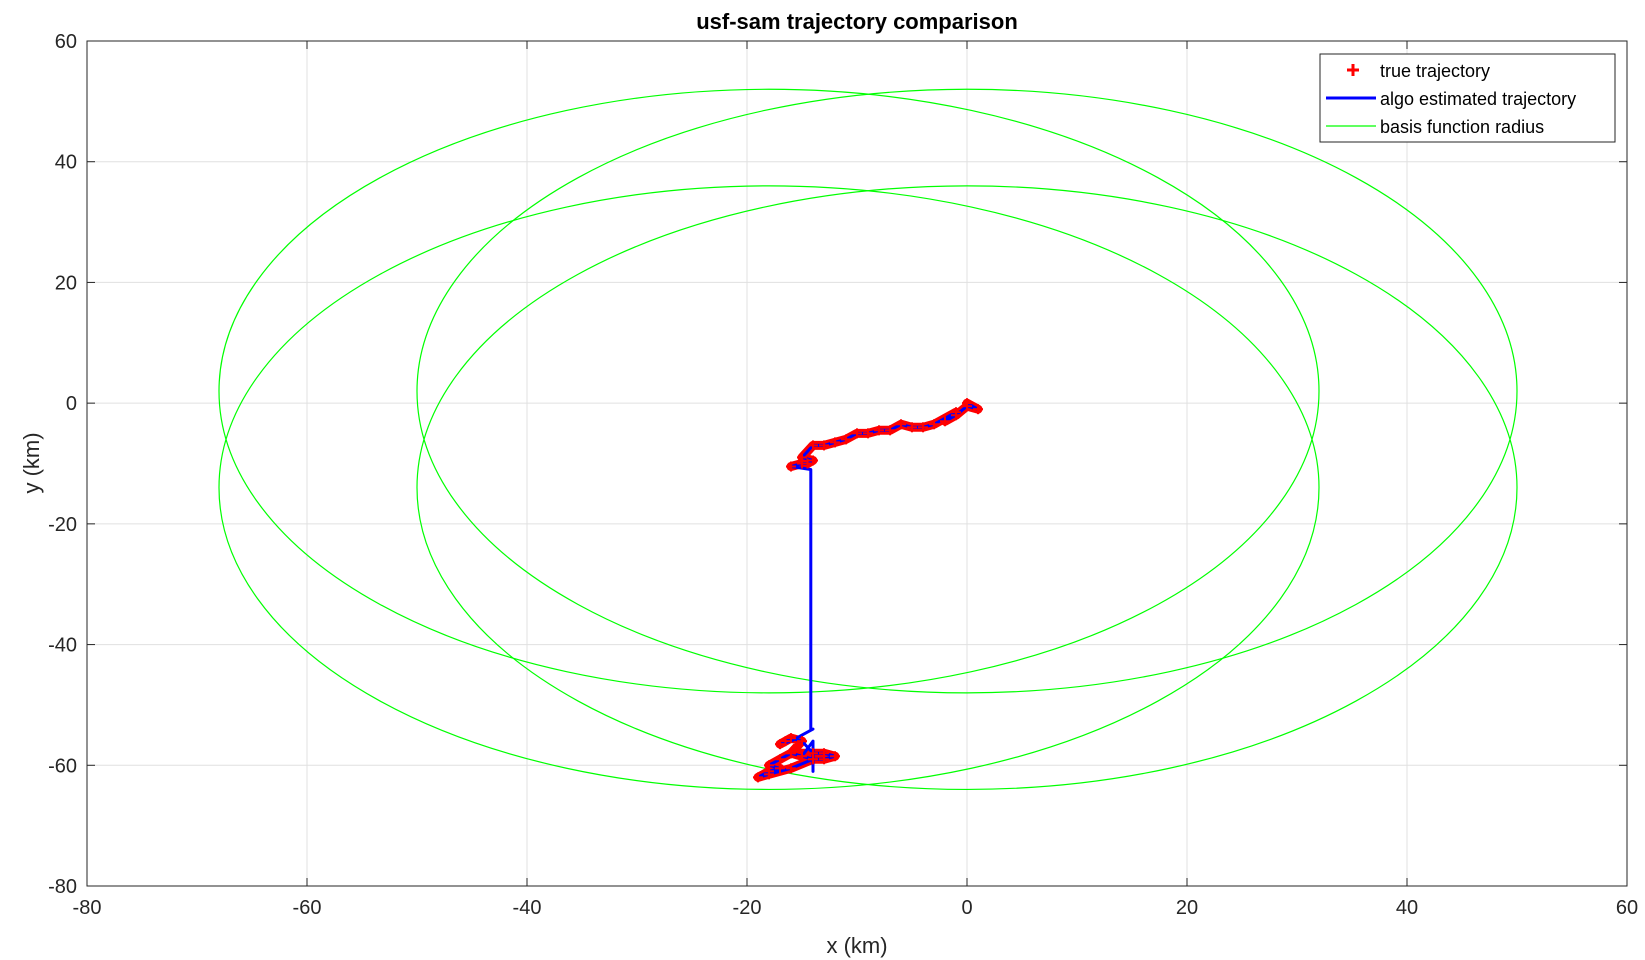  Describe the element at coordinates (1478, 99) in the screenshot. I see `legend-estimated-label: algo estimated trajectory` at that location.